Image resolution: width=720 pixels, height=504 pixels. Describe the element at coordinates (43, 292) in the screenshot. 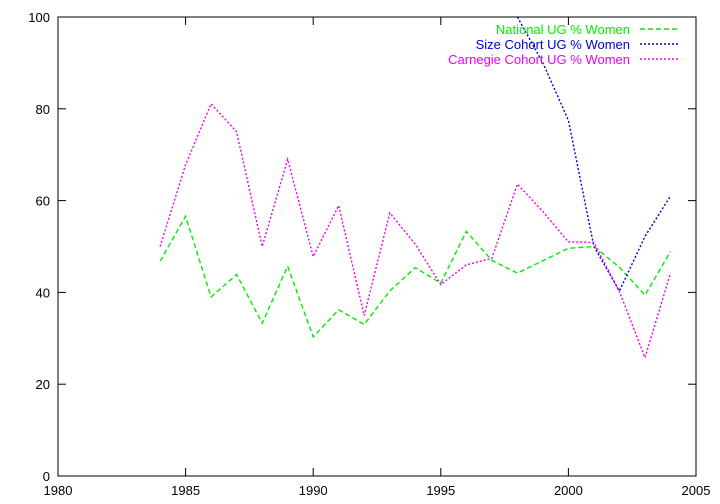

I see `y-tick-label: 40` at that location.